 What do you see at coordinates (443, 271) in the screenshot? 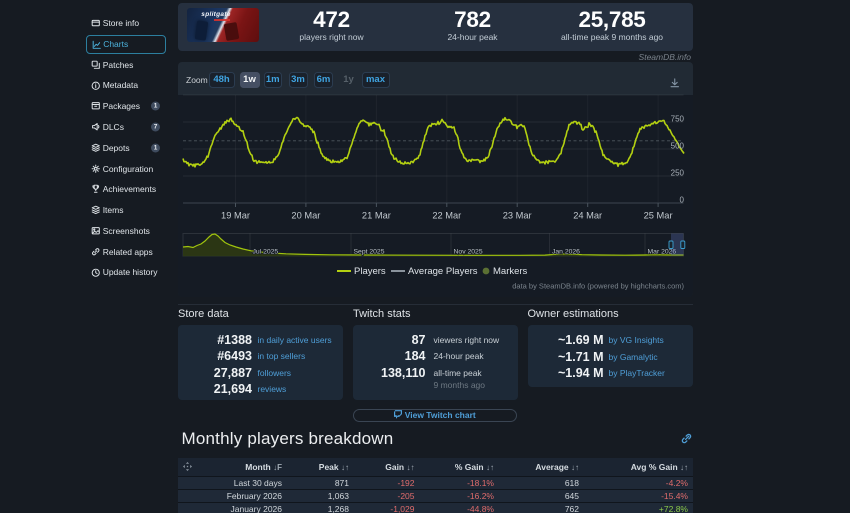
I see `svg-text: Average Players` at bounding box center [443, 271].